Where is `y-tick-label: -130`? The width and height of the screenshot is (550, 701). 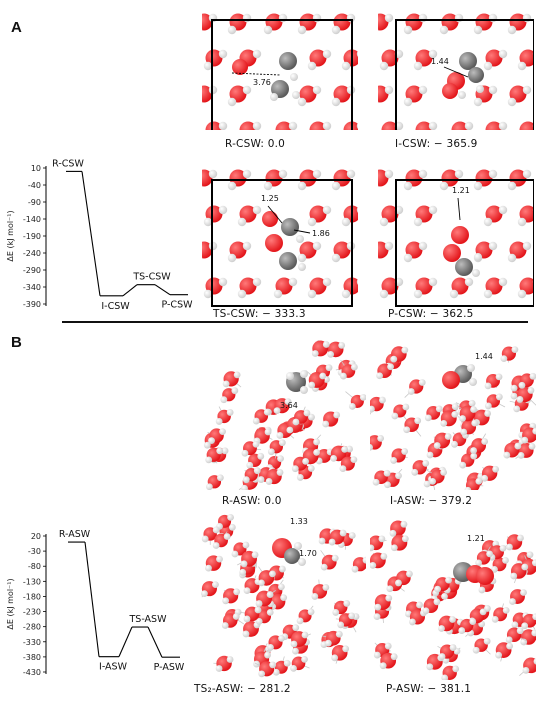
y-tick-label: -130 is located at coordinates (32, 581).